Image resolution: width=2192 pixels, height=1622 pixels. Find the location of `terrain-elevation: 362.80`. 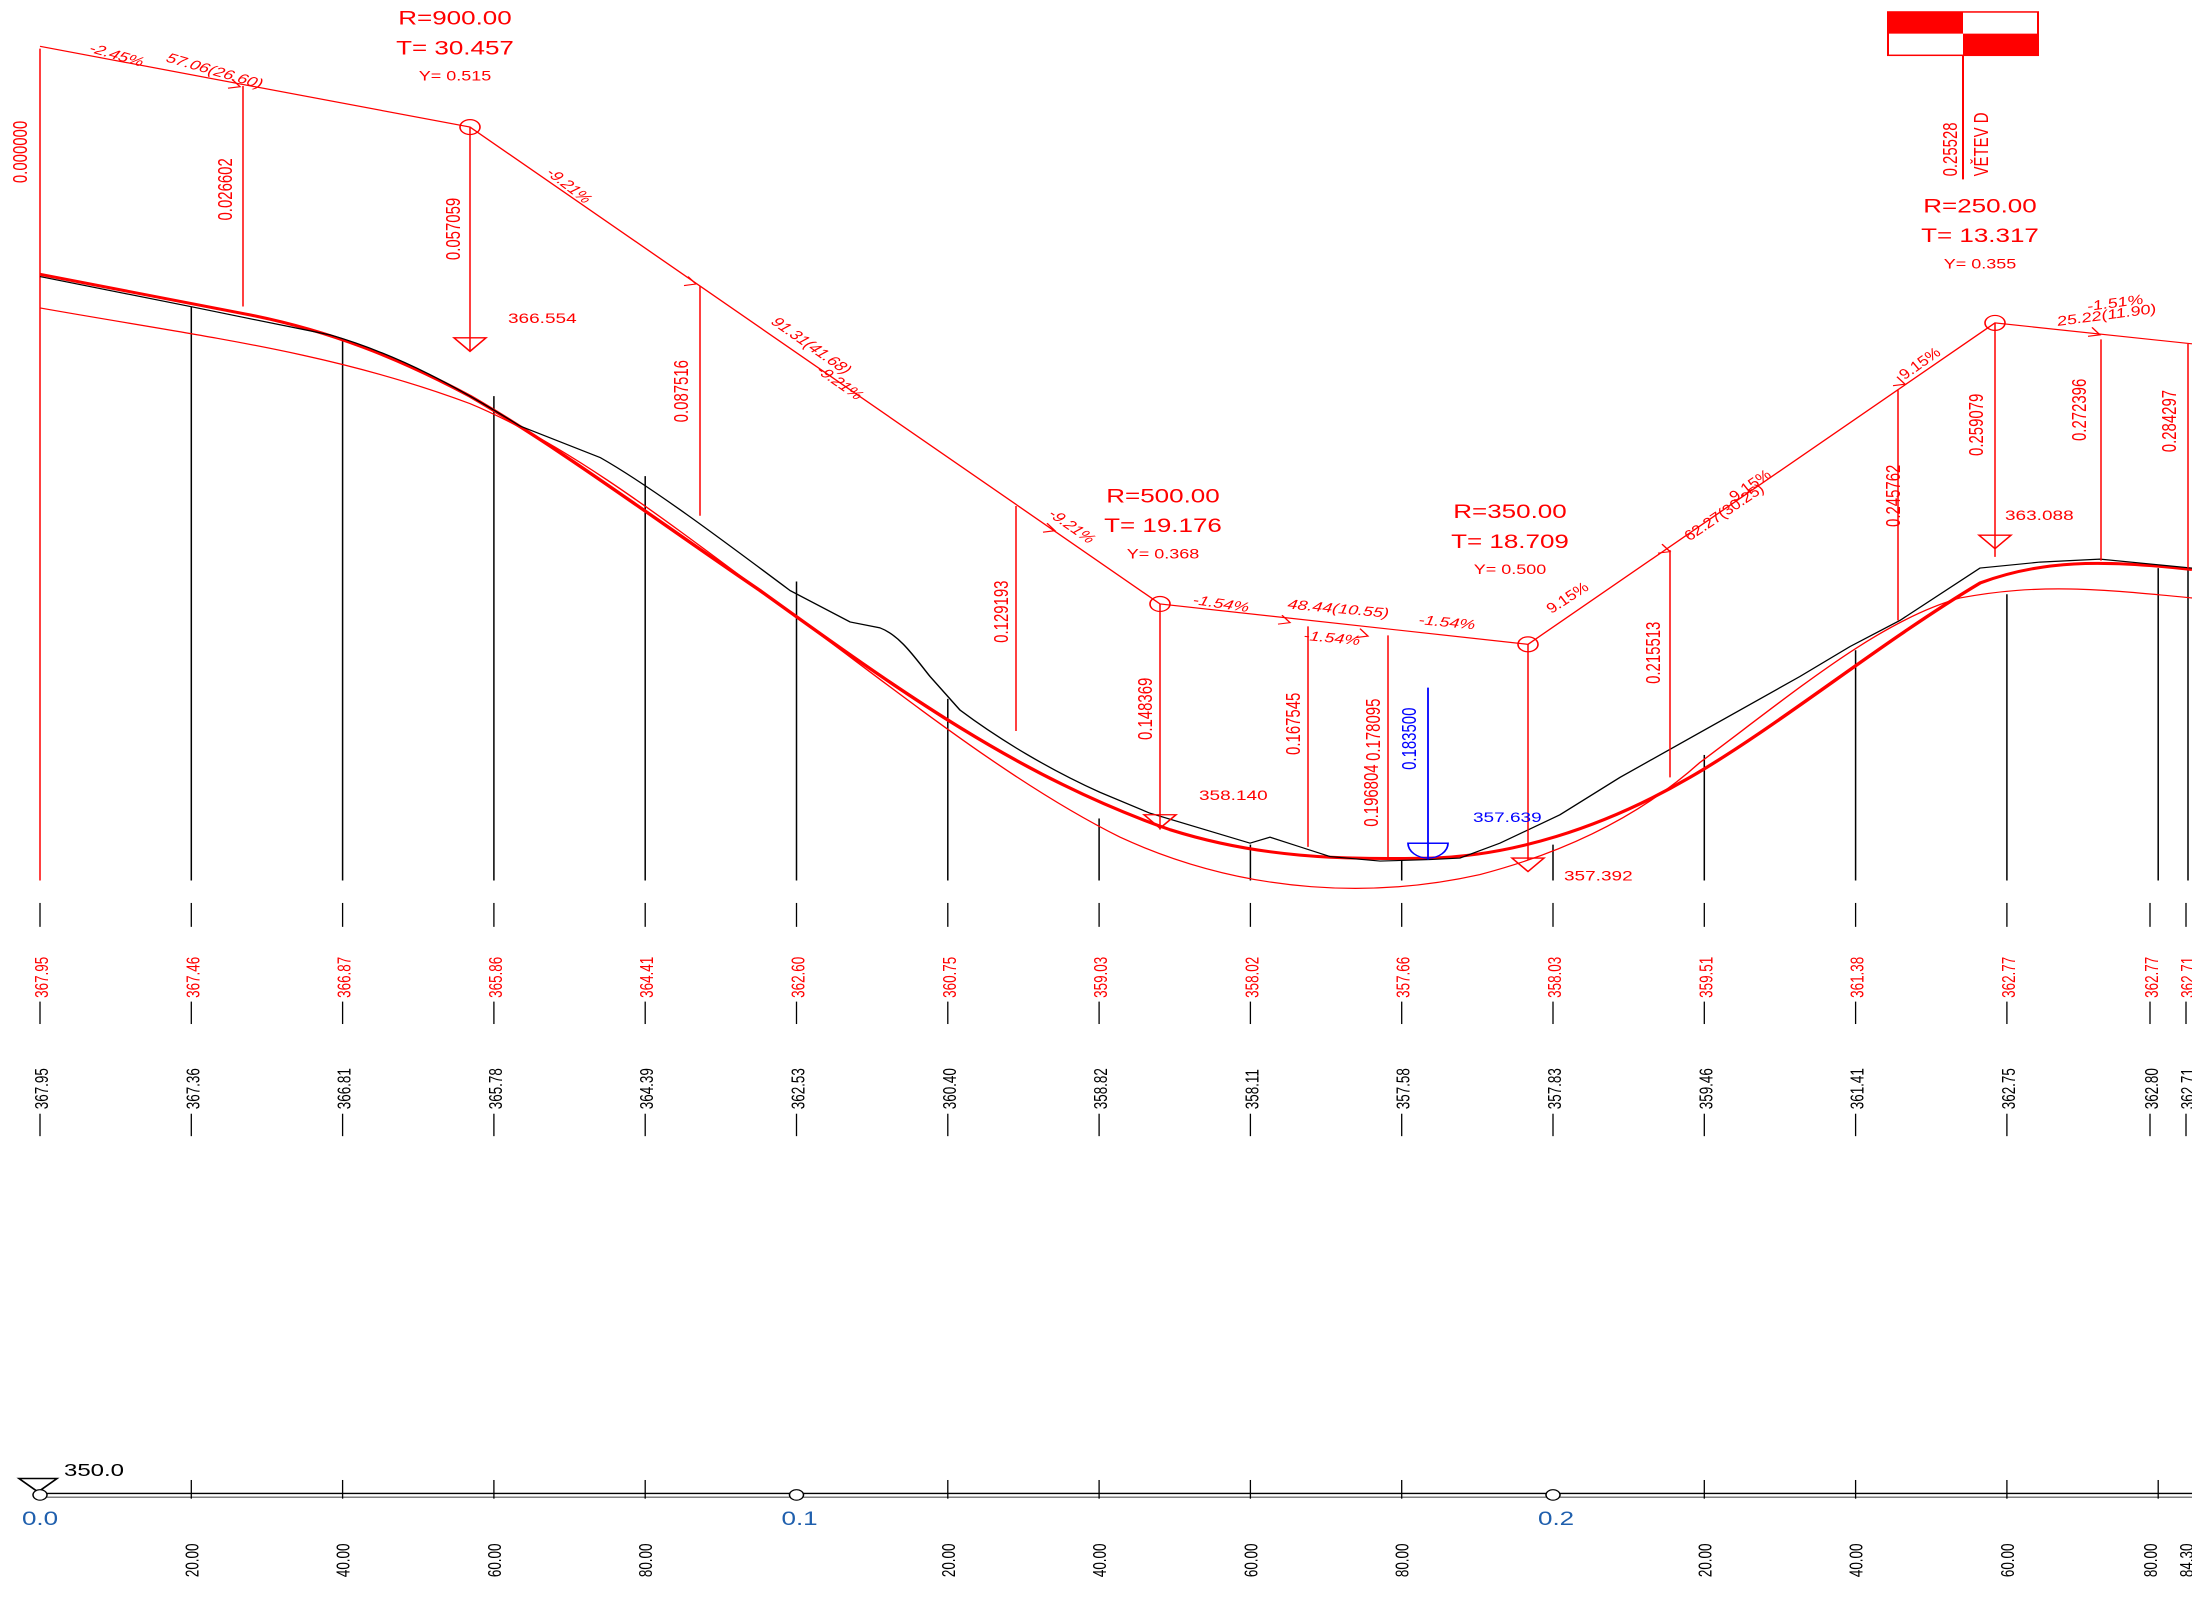

terrain-elevation: 362.80 is located at coordinates (2152, 1088).